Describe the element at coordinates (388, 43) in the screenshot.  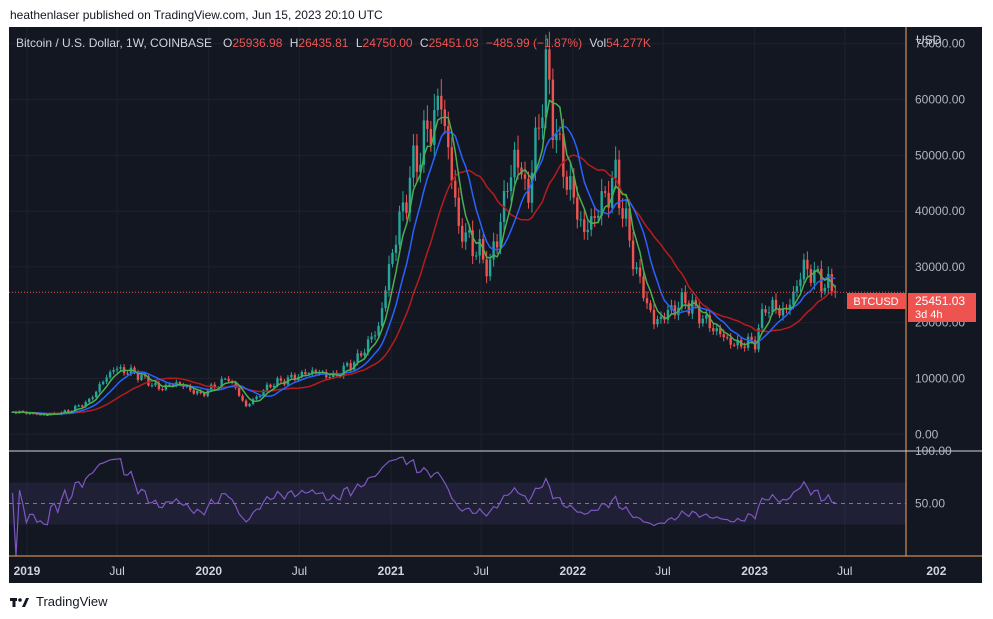
I see `legend-l-value: 24750.00` at that location.